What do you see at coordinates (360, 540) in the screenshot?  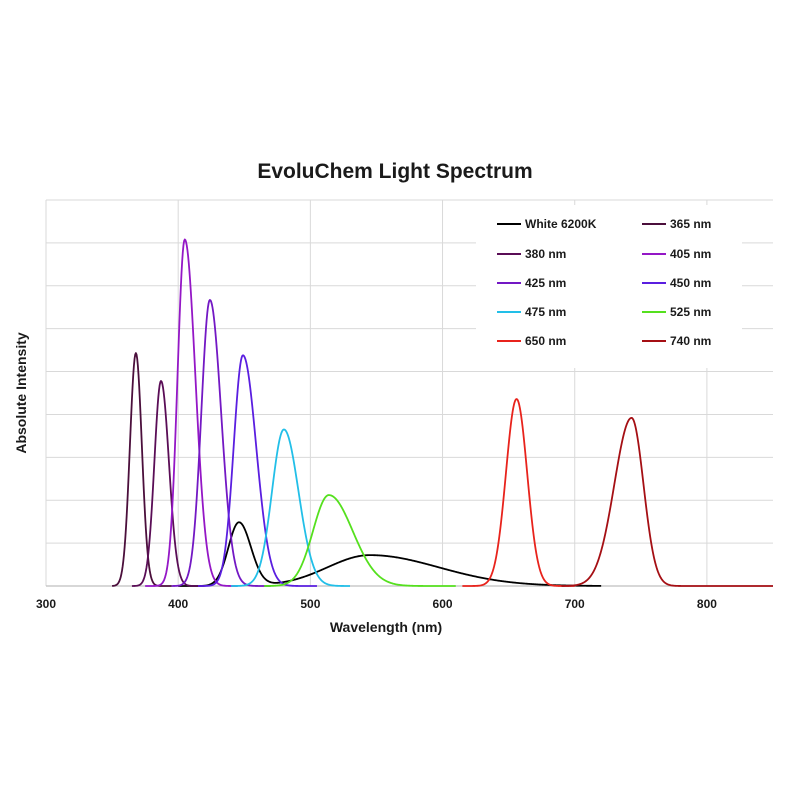 I see `series-line-525-nm` at bounding box center [360, 540].